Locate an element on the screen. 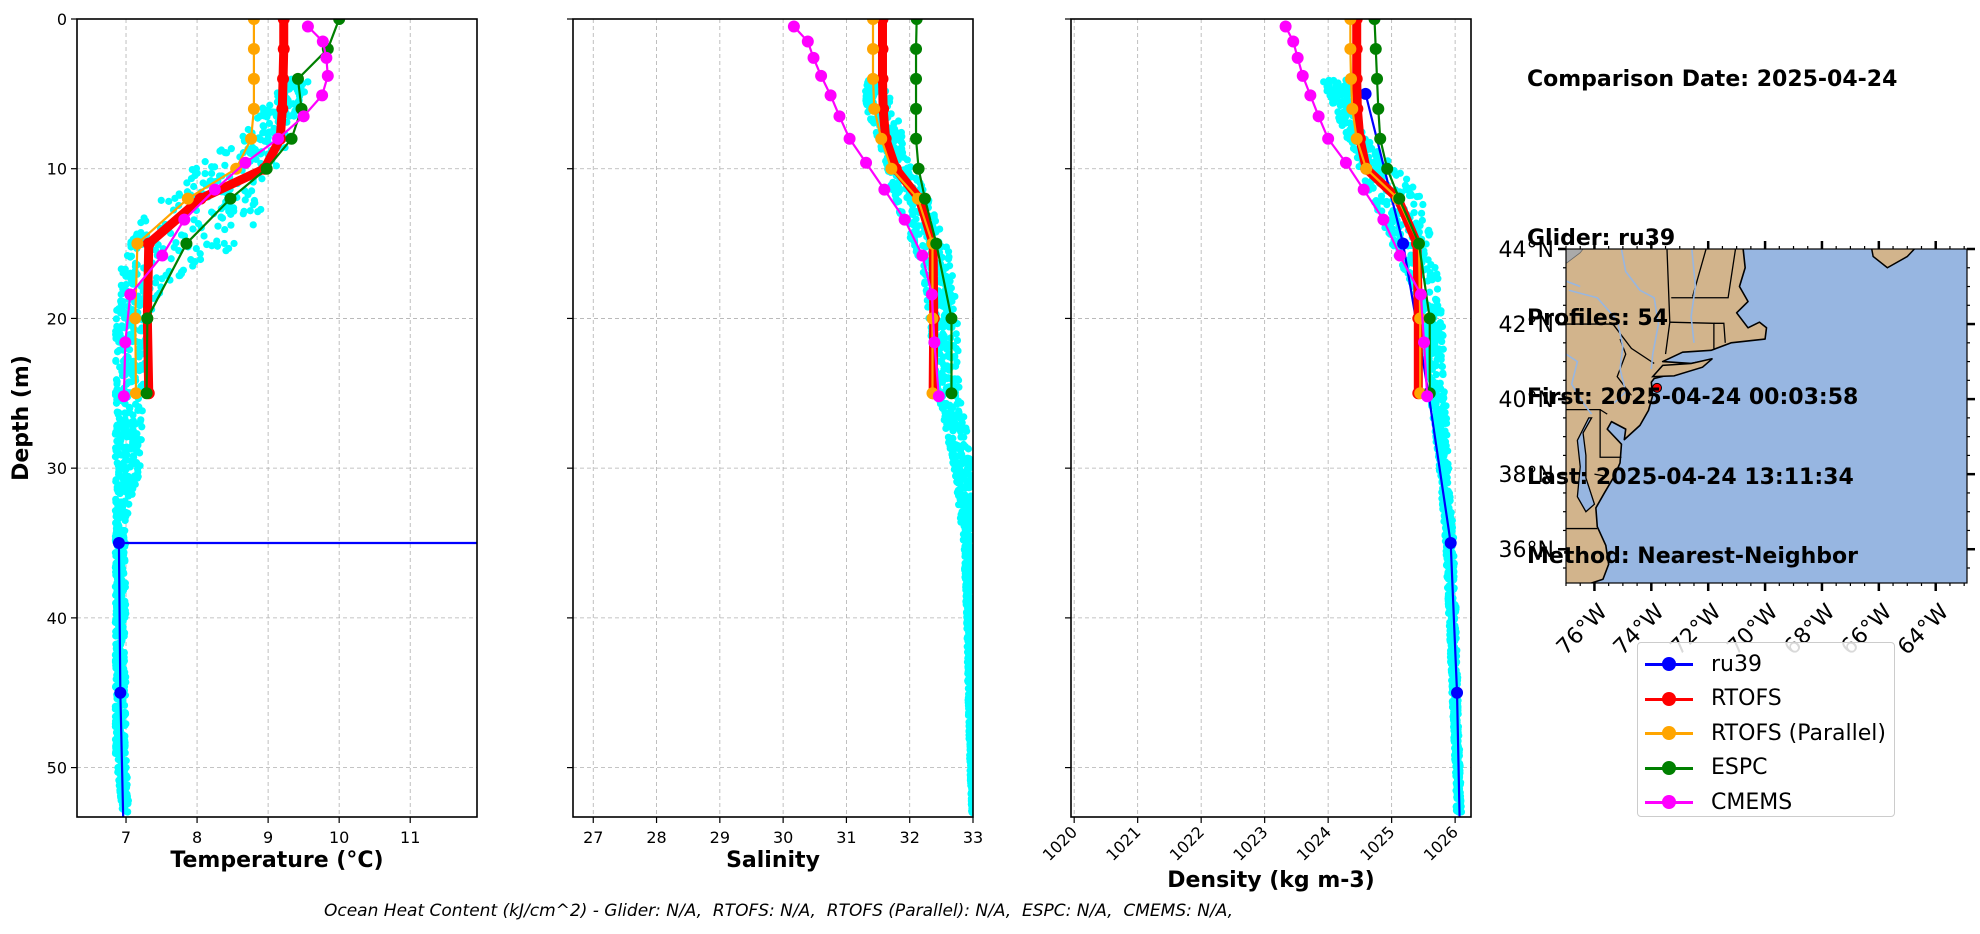  series-line-espc is located at coordinates (933, 206).